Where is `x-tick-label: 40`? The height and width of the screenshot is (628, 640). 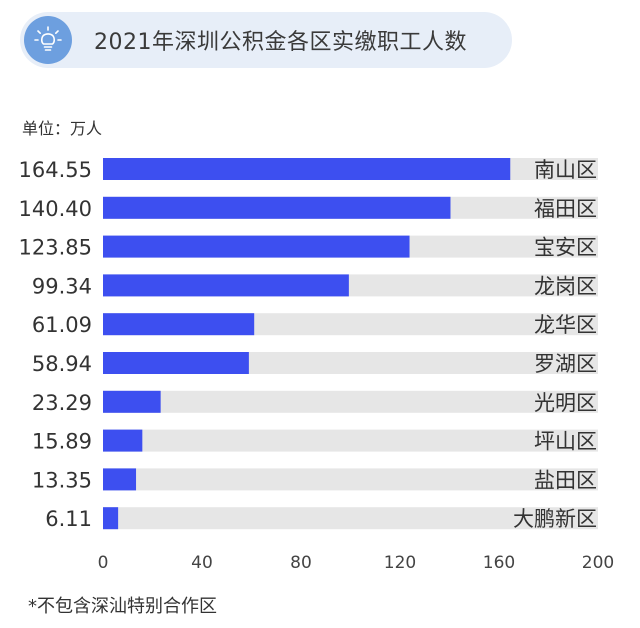 x-tick-label: 40 is located at coordinates (202, 563).